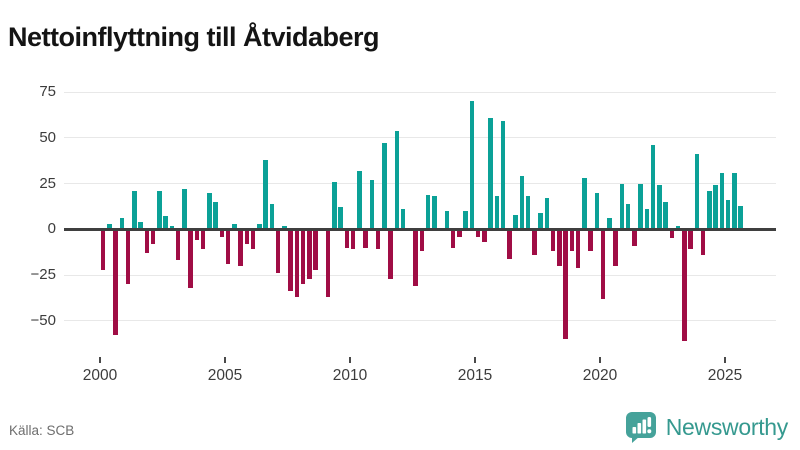  What do you see at coordinates (572, 241) in the screenshot?
I see `bar-2018Q4` at bounding box center [572, 241].